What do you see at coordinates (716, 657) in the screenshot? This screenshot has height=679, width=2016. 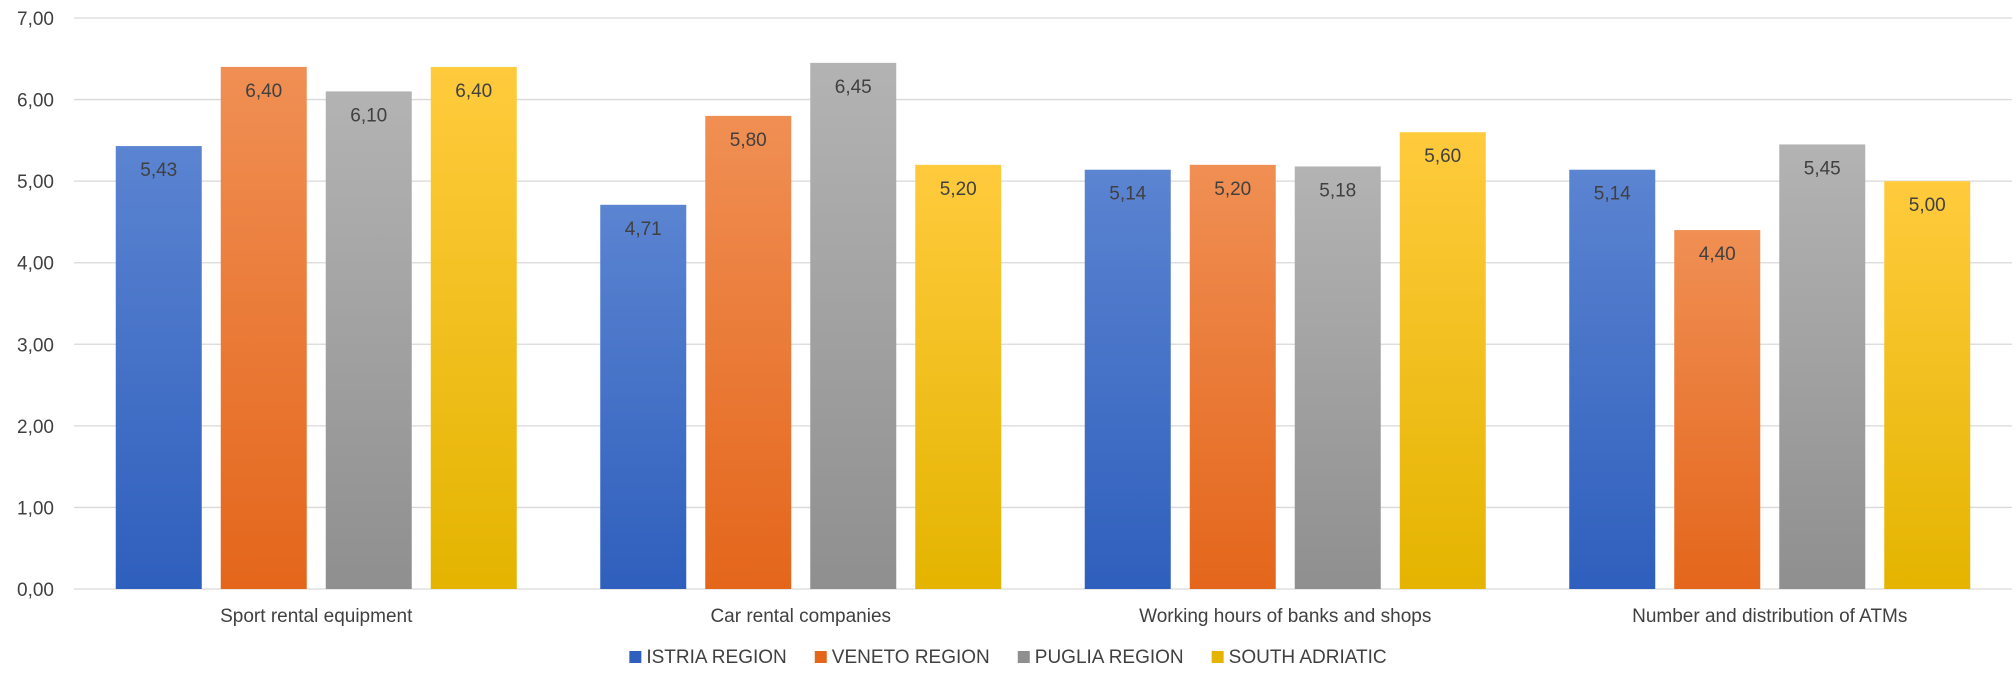 I see `legend-label: ISTRIA REGION` at bounding box center [716, 657].